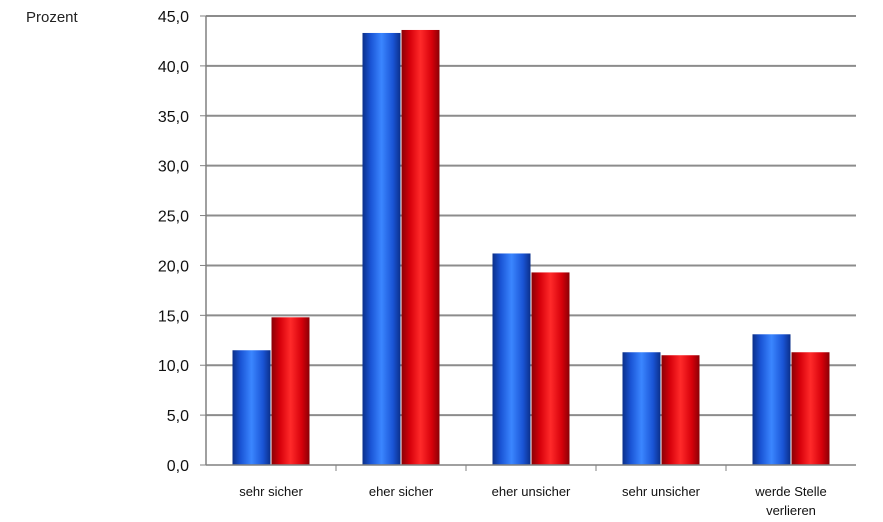  I want to click on bar: sehr unsicher: 11.3, so click(641, 408).